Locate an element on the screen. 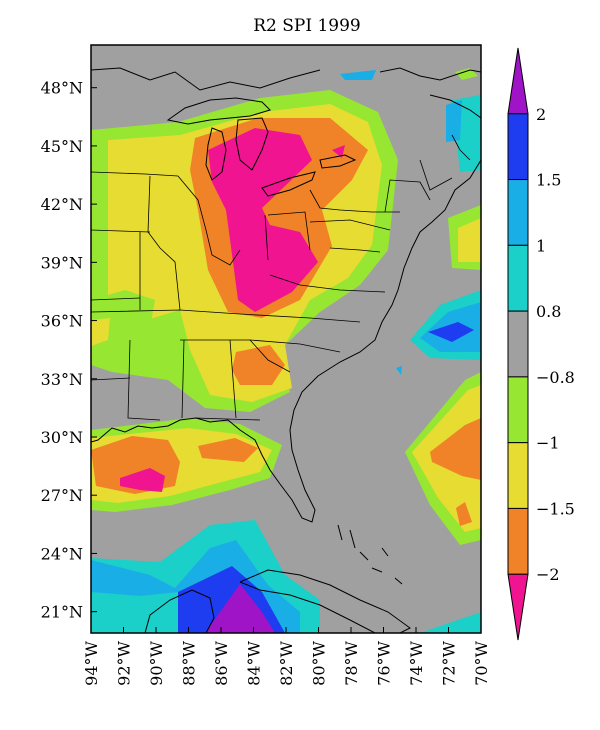 The height and width of the screenshot is (730, 600). region-blue-north is located at coordinates (358, 75).